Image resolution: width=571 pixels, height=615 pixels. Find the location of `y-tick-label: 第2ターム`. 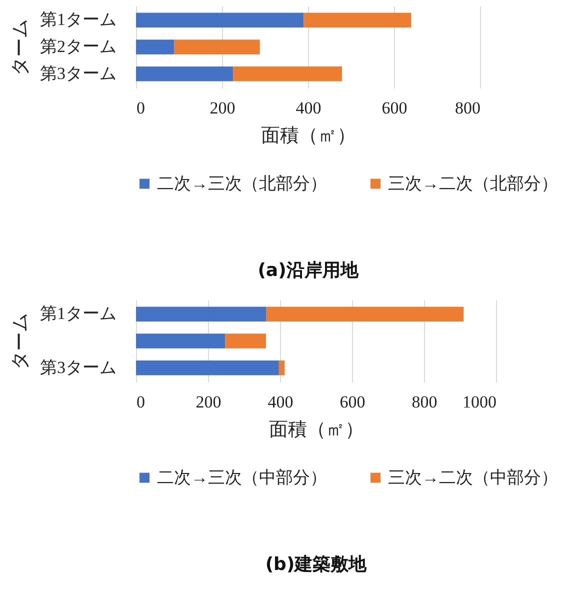

y-tick-label: 第2ターム is located at coordinates (78, 46).